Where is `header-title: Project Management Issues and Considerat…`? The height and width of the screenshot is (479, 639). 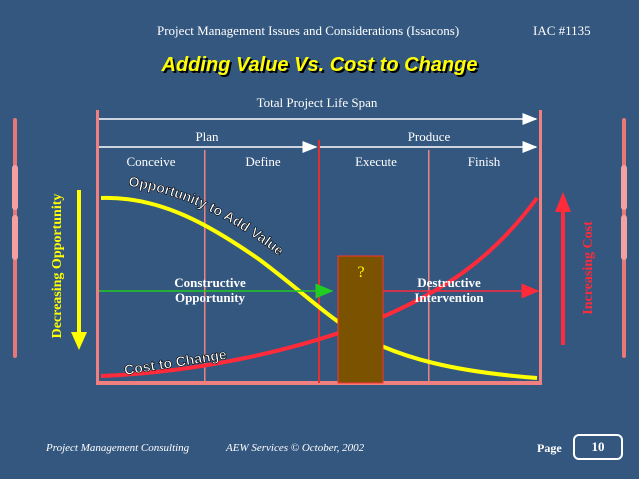 header-title: Project Management Issues and Considerat… is located at coordinates (308, 30).